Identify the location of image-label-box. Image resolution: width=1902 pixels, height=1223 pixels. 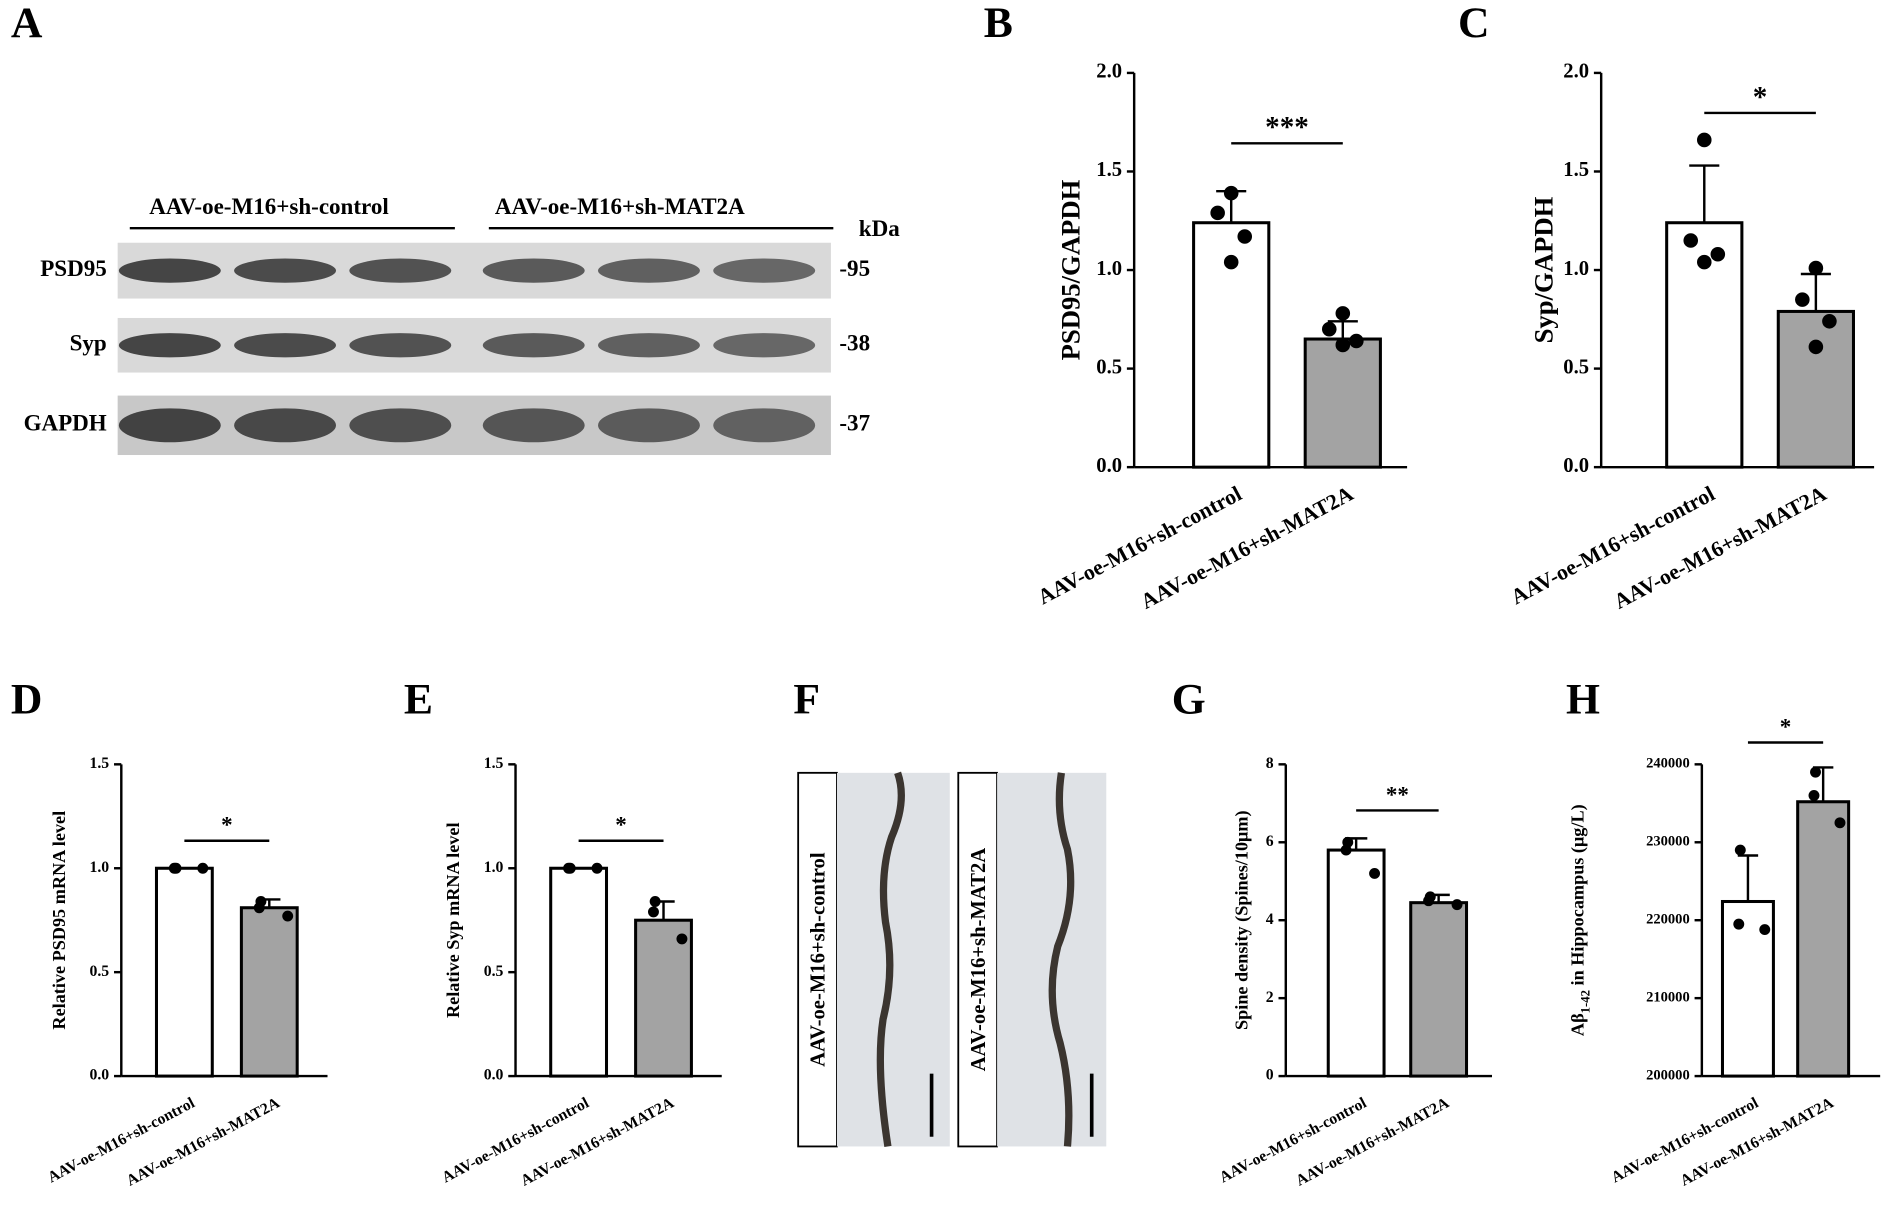
(817, 959).